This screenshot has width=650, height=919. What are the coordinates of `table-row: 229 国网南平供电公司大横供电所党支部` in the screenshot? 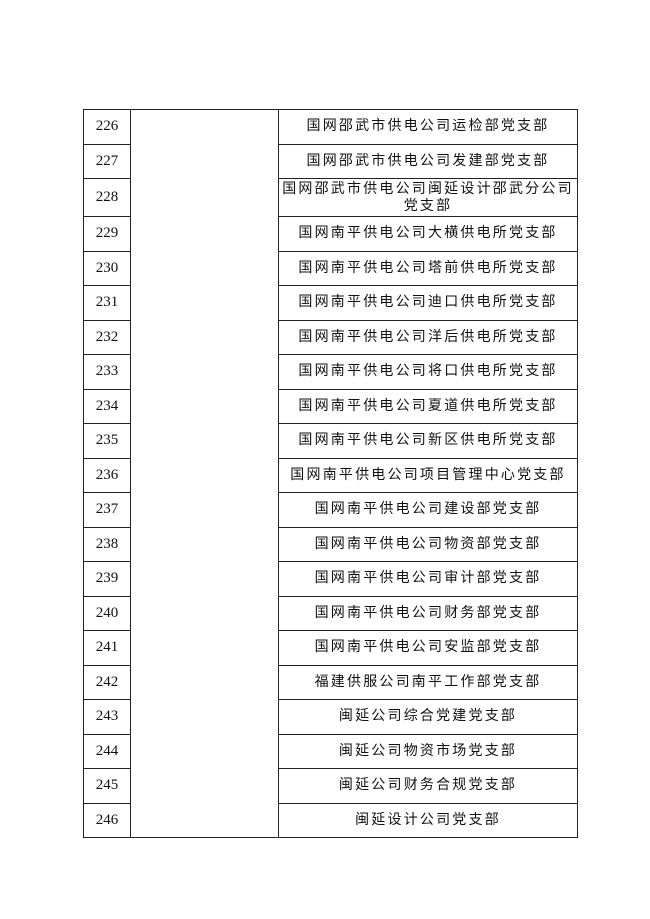 It's located at (330, 234).